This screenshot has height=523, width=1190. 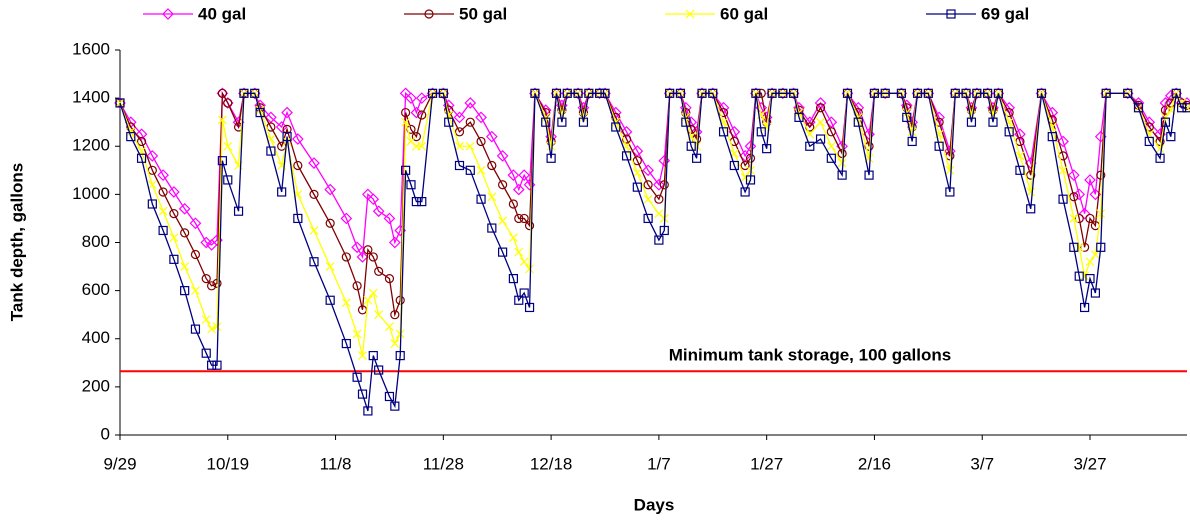 I want to click on y-tick-label: 1200, so click(x=91, y=145).